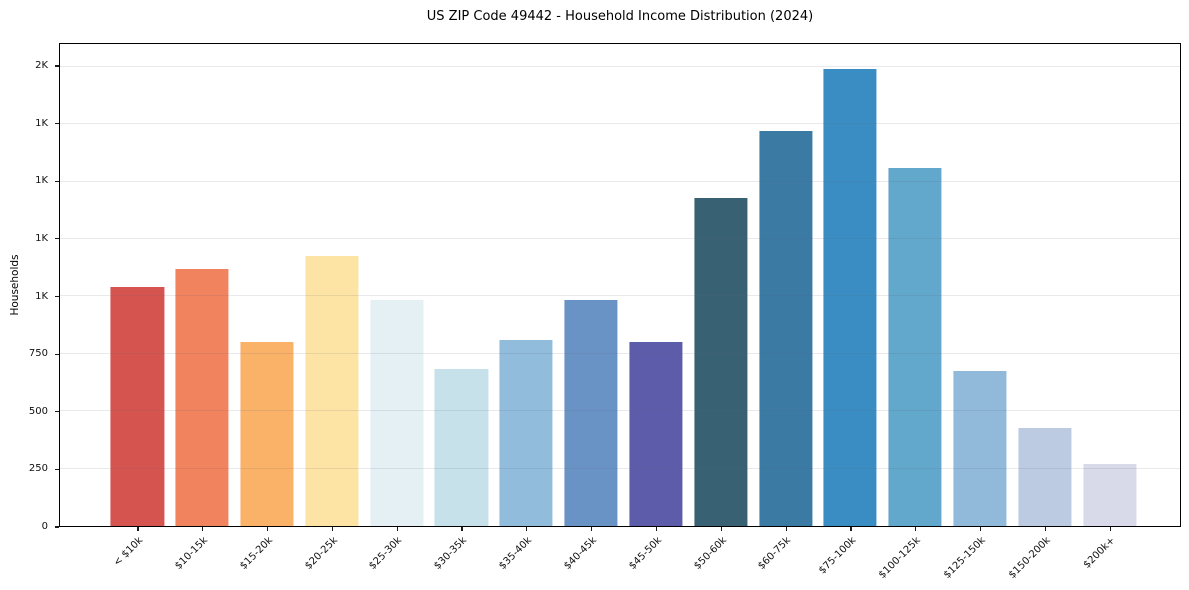  Describe the element at coordinates (38, 469) in the screenshot. I see `y-tick-label: 250` at that location.